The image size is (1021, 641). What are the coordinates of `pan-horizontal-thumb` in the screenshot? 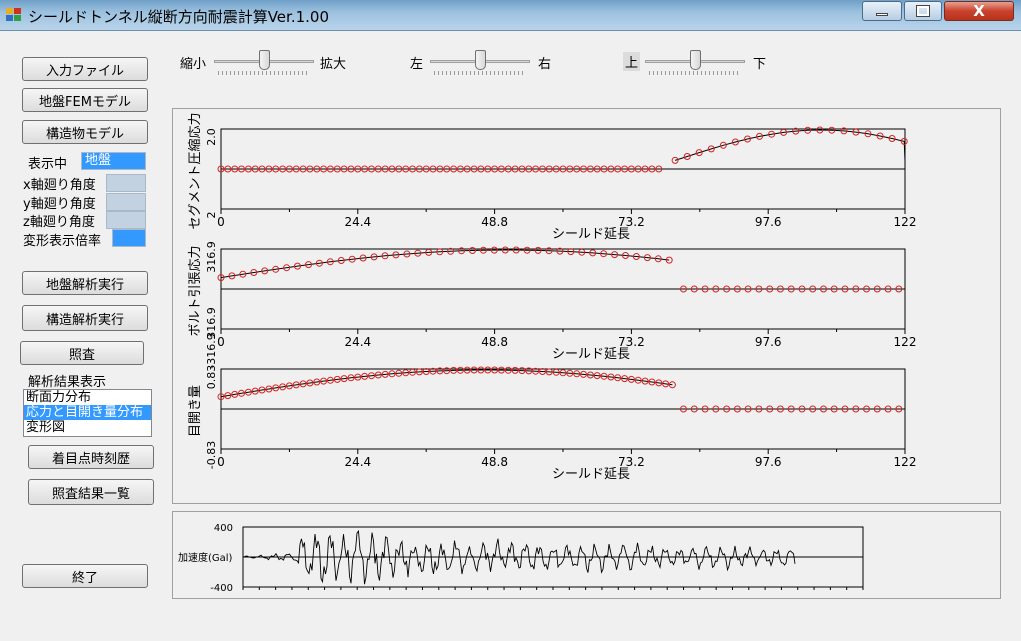 It's located at (480, 60).